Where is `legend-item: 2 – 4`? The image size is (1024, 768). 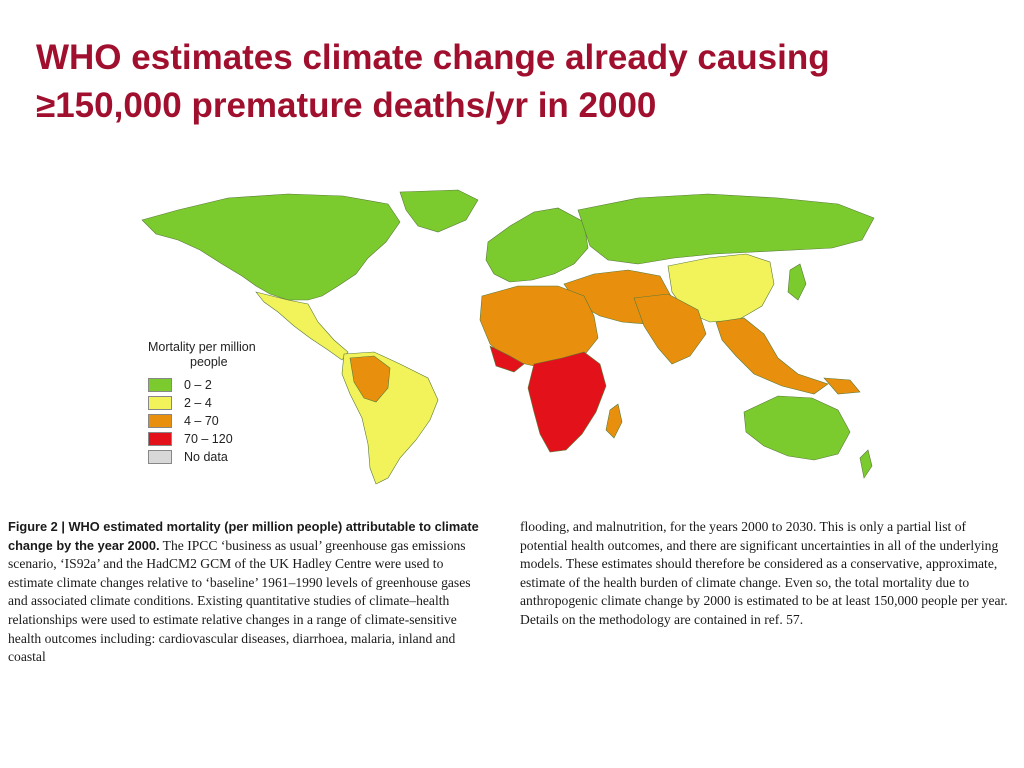
legend-item: 2 – 4 is located at coordinates (218, 403).